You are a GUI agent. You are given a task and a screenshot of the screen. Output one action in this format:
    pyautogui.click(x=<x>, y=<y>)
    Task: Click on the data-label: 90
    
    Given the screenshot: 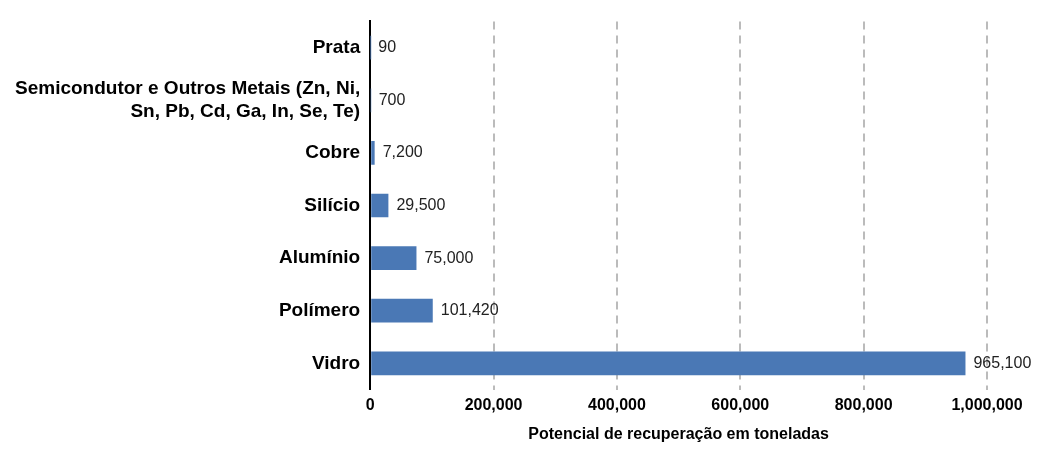 What is the action you would take?
    pyautogui.click(x=387, y=47)
    